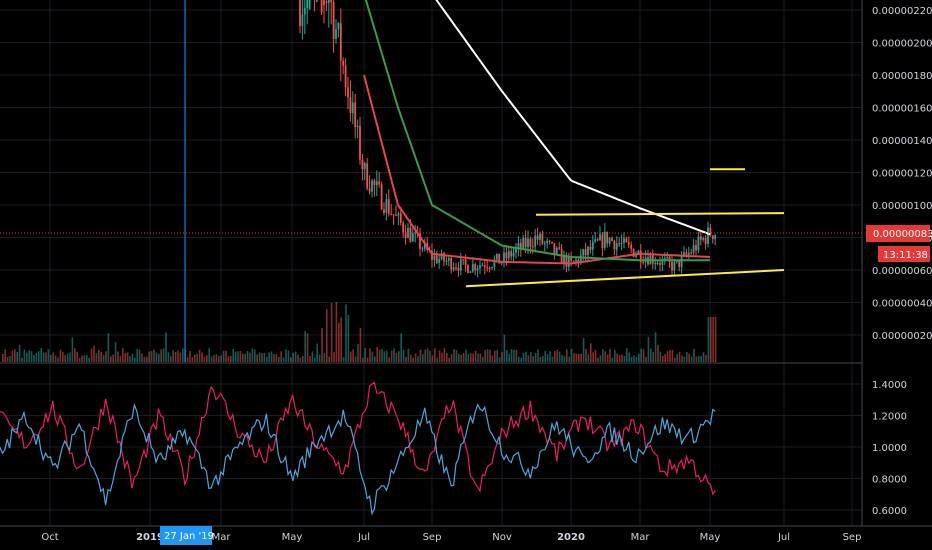 The width and height of the screenshot is (932, 550). What do you see at coordinates (904, 254) in the screenshot?
I see `countdown-badge: 13:11:38` at bounding box center [904, 254].